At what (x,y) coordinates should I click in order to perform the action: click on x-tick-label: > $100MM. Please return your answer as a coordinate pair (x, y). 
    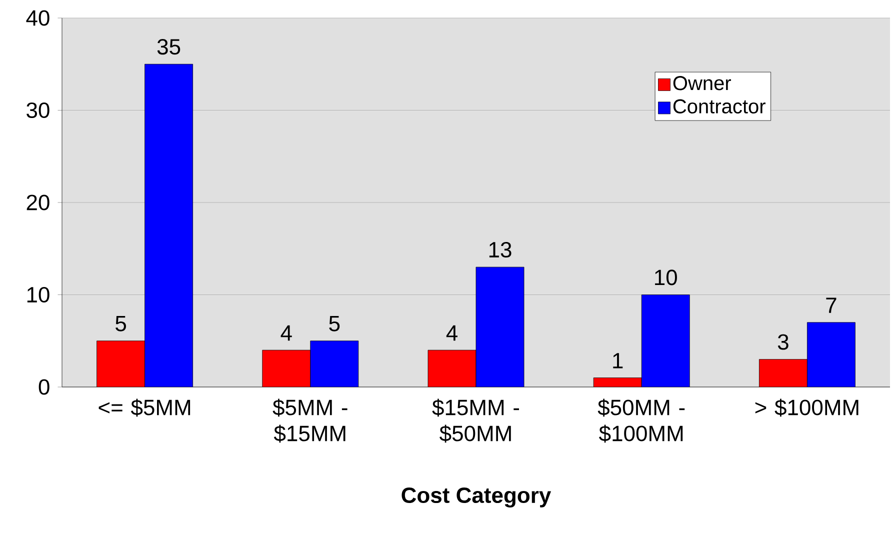
    Looking at the image, I should click on (806, 407).